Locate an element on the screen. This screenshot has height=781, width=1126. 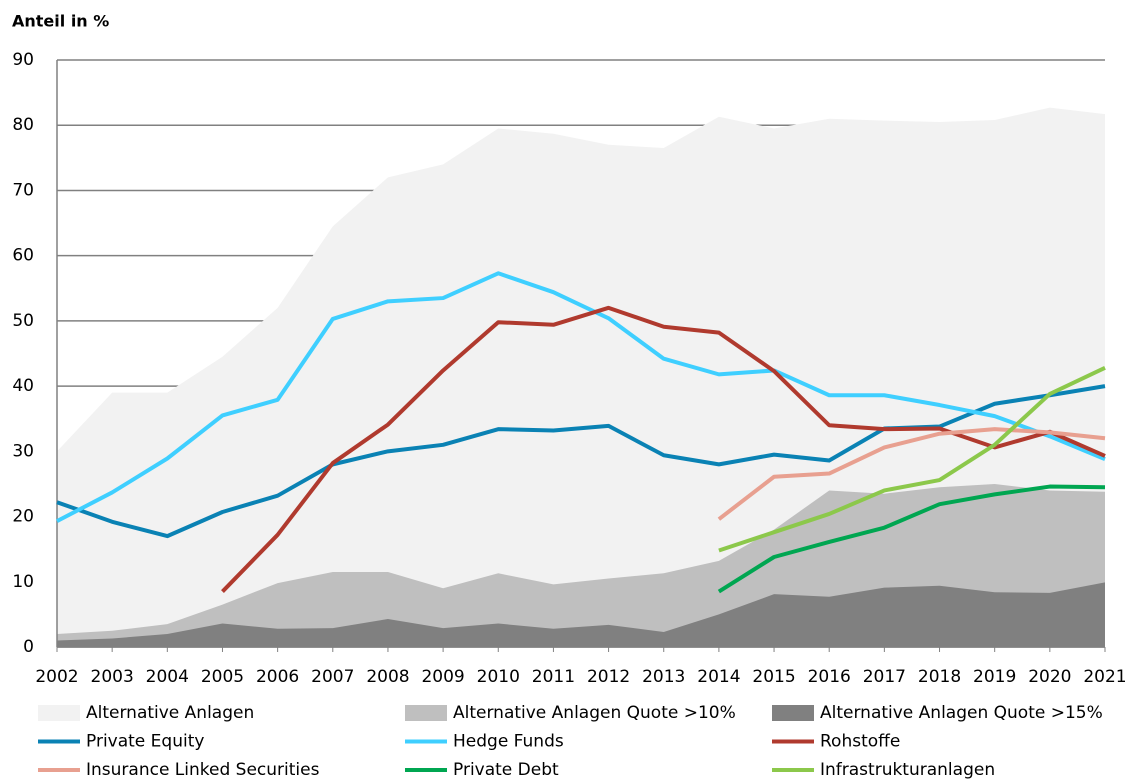
legend-label: Private Equity is located at coordinates (145, 742).